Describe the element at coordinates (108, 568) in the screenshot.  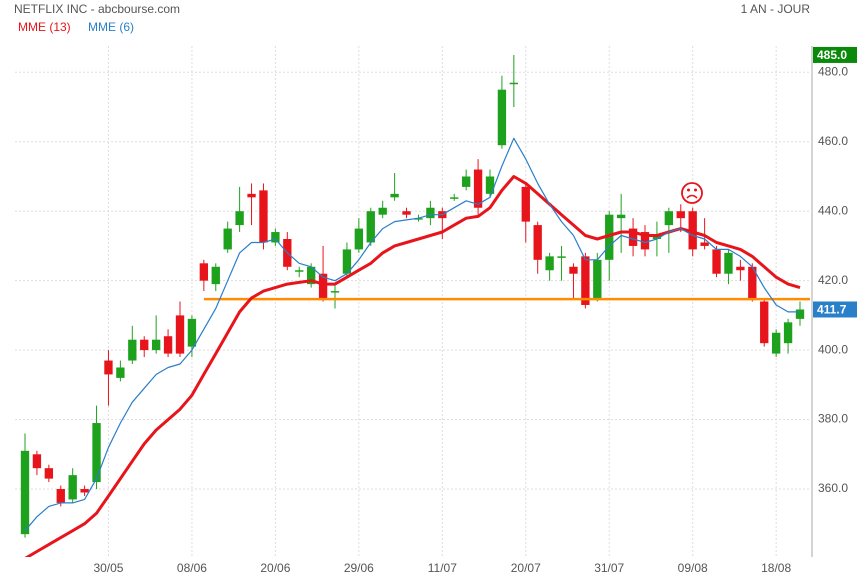
I see `x-tick-label: 30/05` at that location.